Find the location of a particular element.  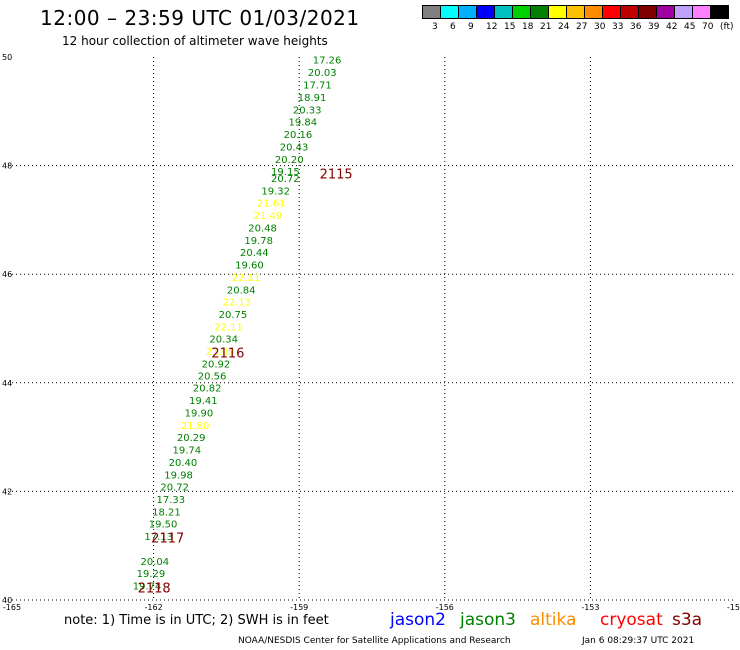

wave-height-value: 21.09 is located at coordinates (220, 352).